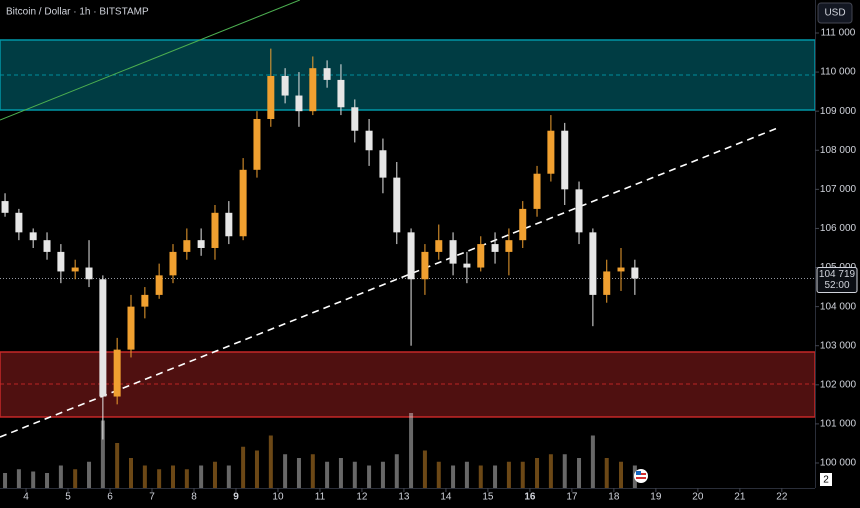 Image resolution: width=860 pixels, height=508 pixels. Describe the element at coordinates (572, 497) in the screenshot. I see `x-tick-label: 17` at that location.